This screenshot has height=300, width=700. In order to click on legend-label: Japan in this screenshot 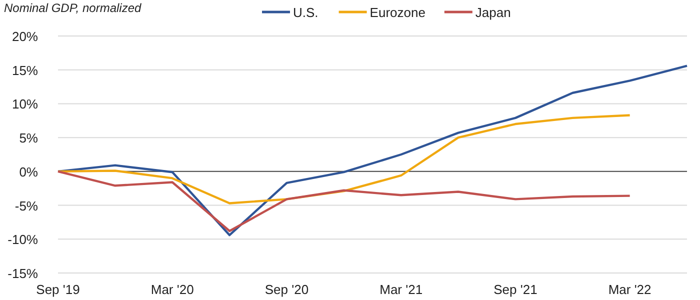, I will do `click(493, 12)`.